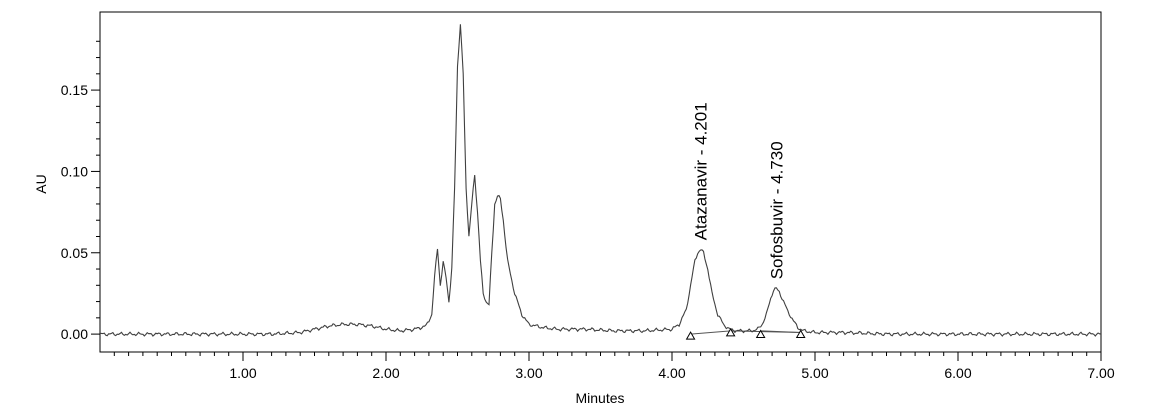 The width and height of the screenshot is (1160, 413). I want to click on peak-label: Sofosbuvir - 4.730, so click(776, 210).